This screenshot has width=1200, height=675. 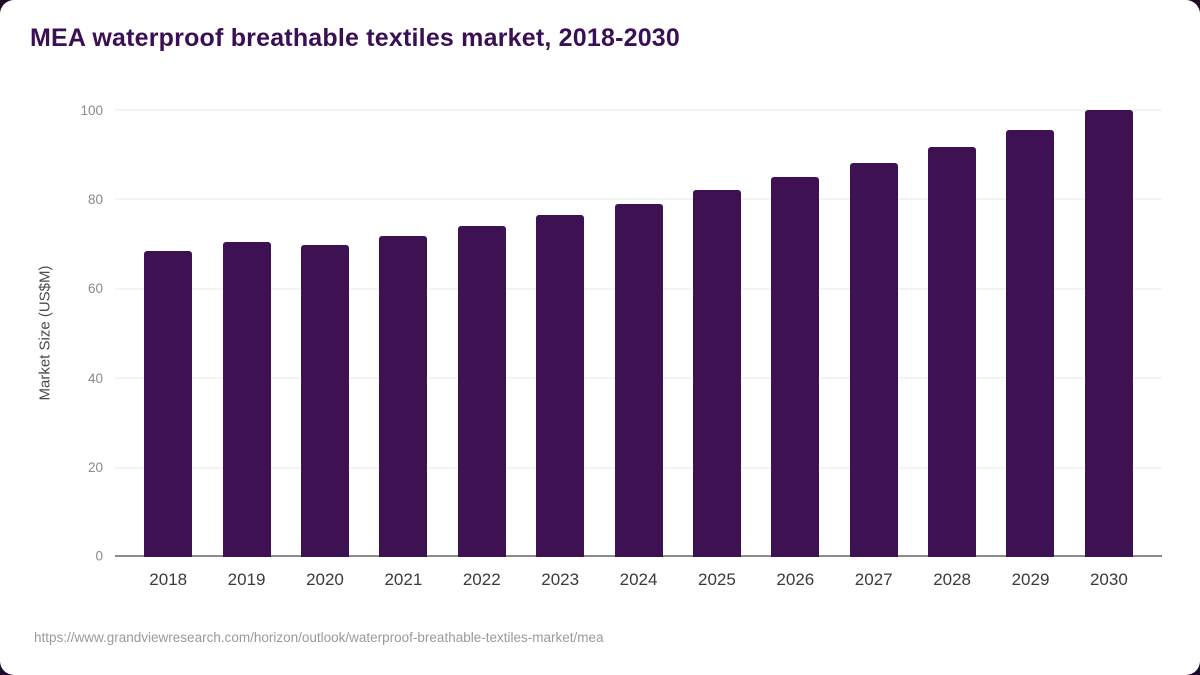 I want to click on x-tick-label: 2021, so click(x=403, y=579).